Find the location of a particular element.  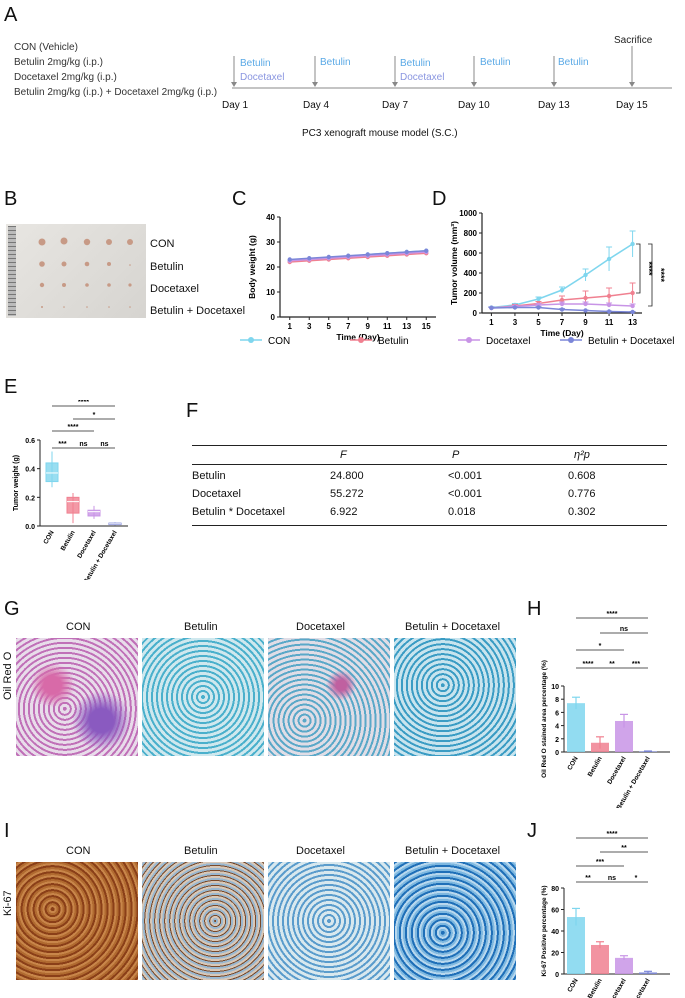

day-label: Day 1 is located at coordinates (235, 105).